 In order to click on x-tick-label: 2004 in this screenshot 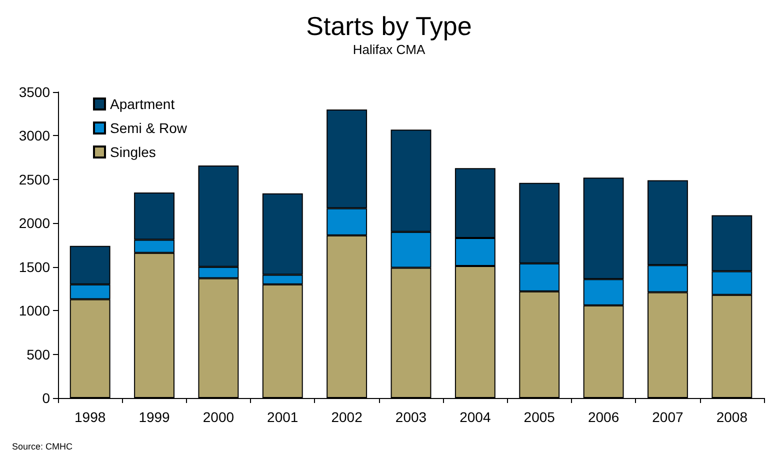, I will do `click(475, 417)`.